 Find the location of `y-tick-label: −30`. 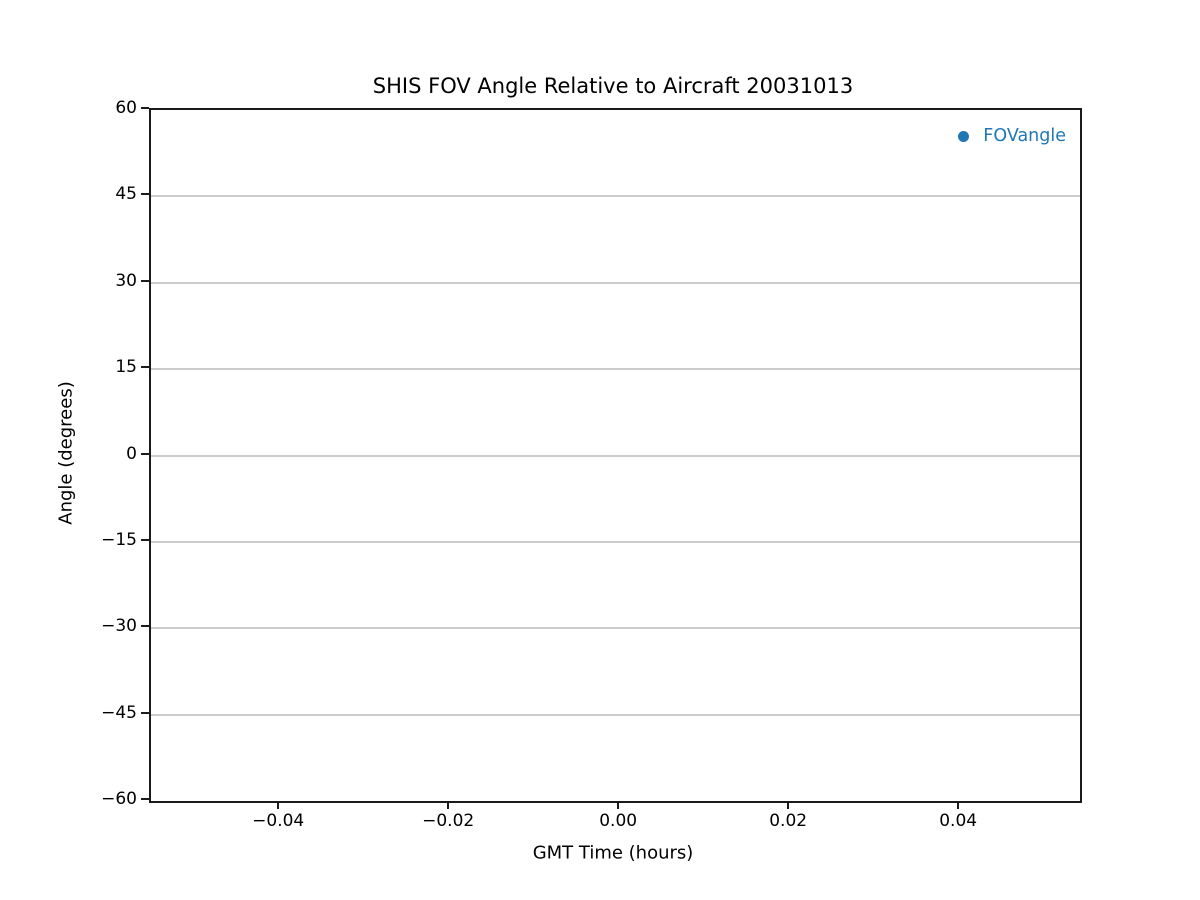

y-tick-label: −30 is located at coordinates (119, 626).